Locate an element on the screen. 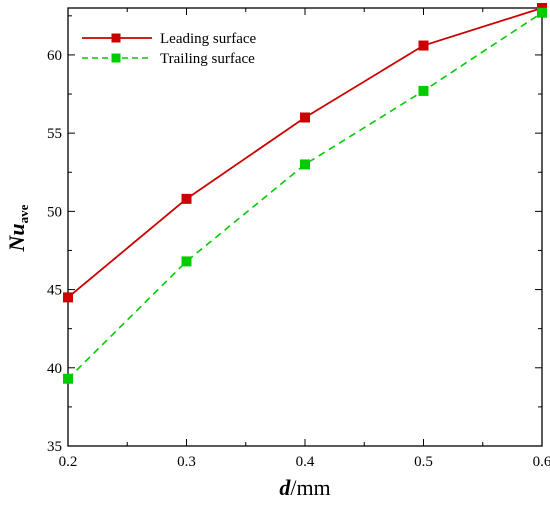  y-tick-label: 45 is located at coordinates (54, 291).